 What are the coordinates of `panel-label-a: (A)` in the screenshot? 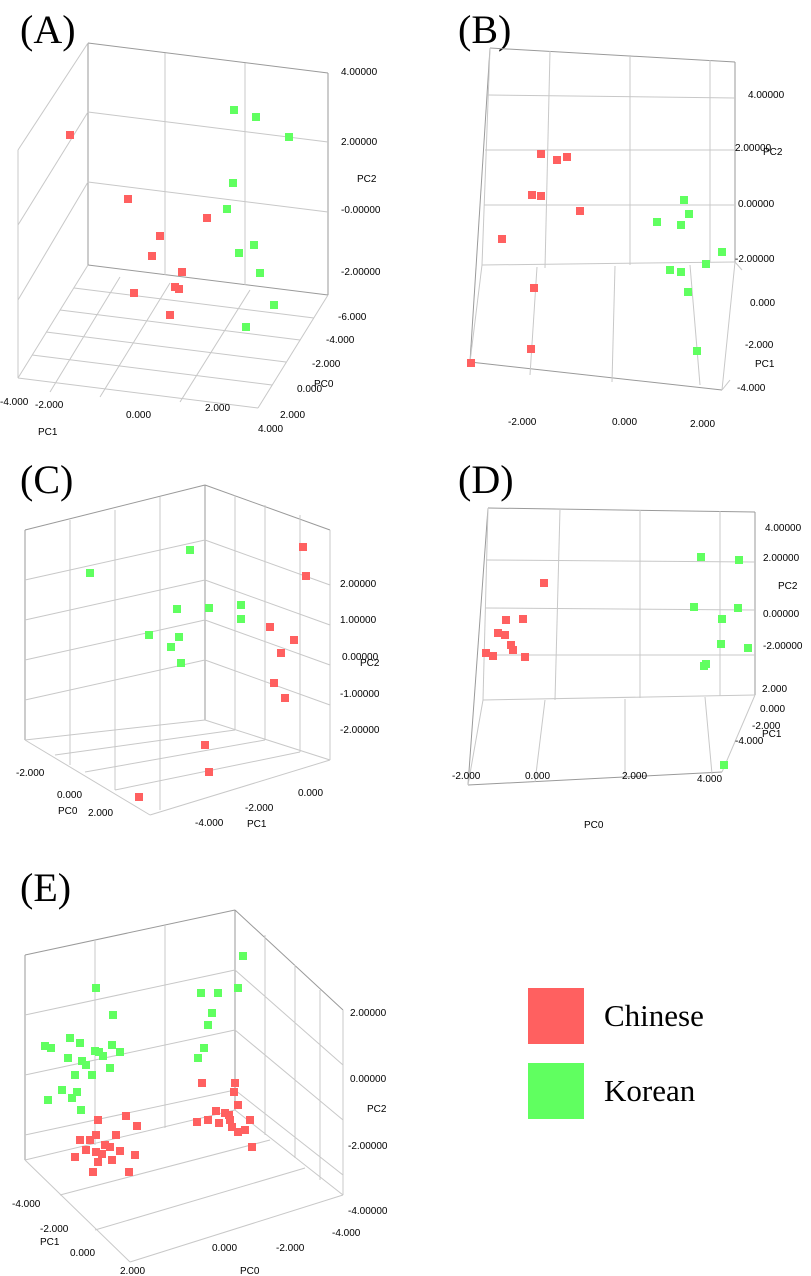 It's located at (48, 29).